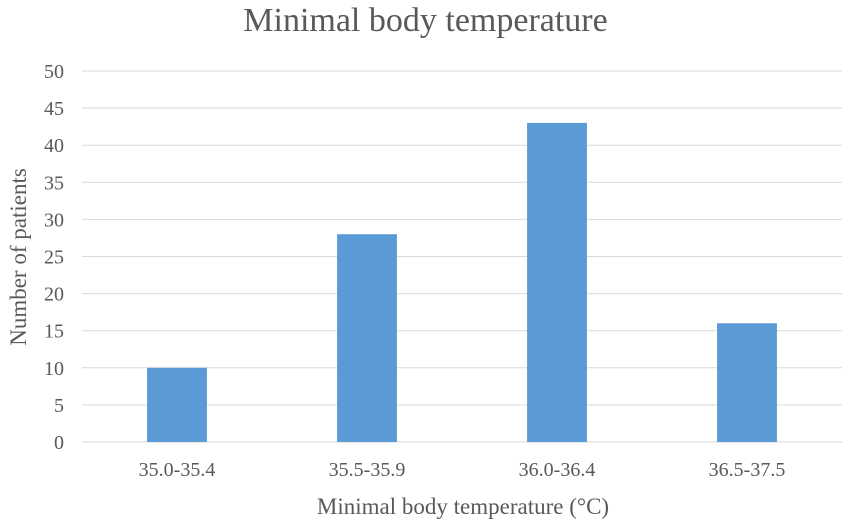 The image size is (851, 529). Describe the element at coordinates (18, 257) in the screenshot. I see `y-axis-label: Number of patients` at that location.